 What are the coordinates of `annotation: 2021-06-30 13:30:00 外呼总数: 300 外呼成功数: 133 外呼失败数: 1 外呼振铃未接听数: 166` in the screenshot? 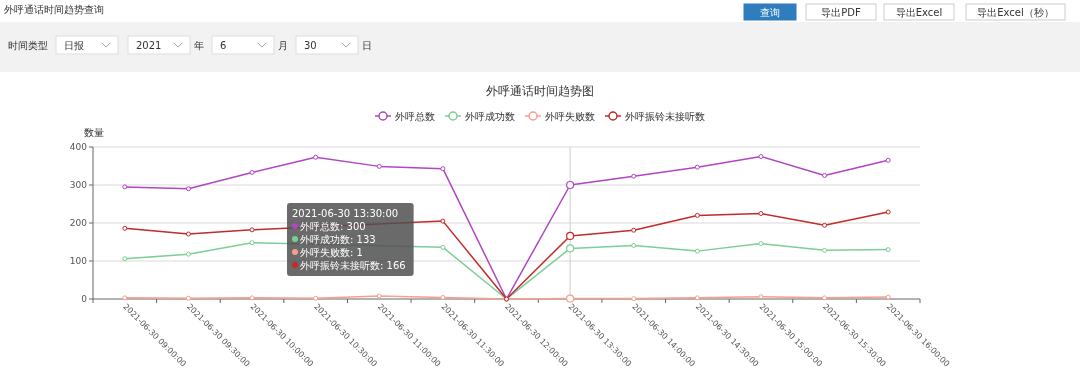 It's located at (349, 239).